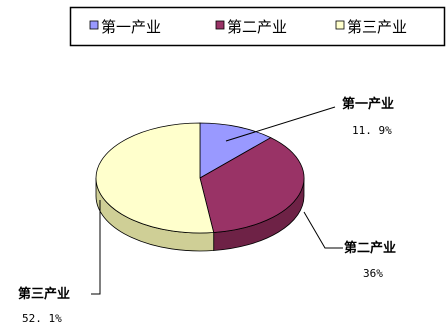 The image size is (448, 326). I want to click on legend-swatch-tertiary, so click(340, 25).